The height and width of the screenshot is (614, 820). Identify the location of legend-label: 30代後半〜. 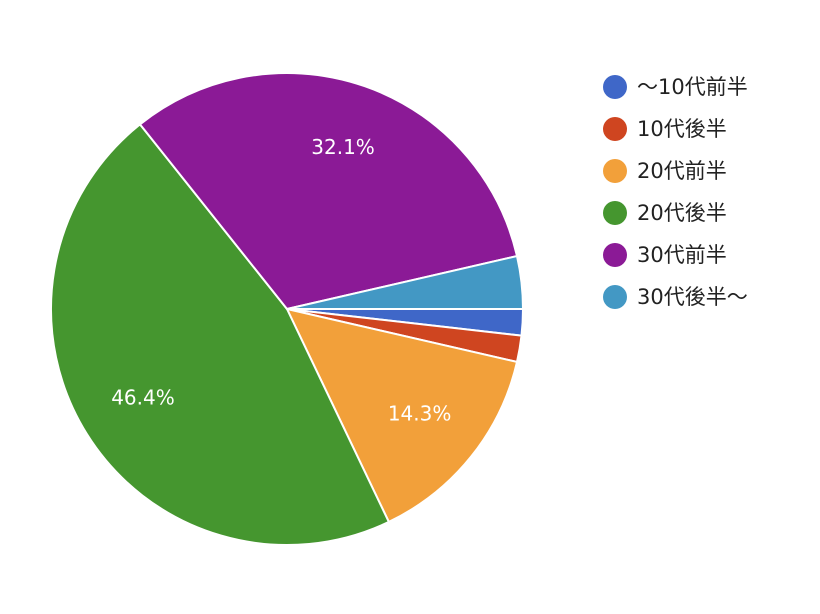
(692, 297).